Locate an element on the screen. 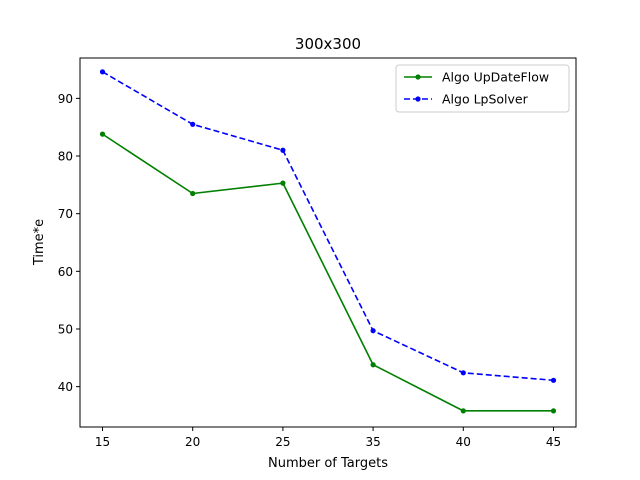 This screenshot has height=480, width=640. y-tick-label: 90 is located at coordinates (65, 99).